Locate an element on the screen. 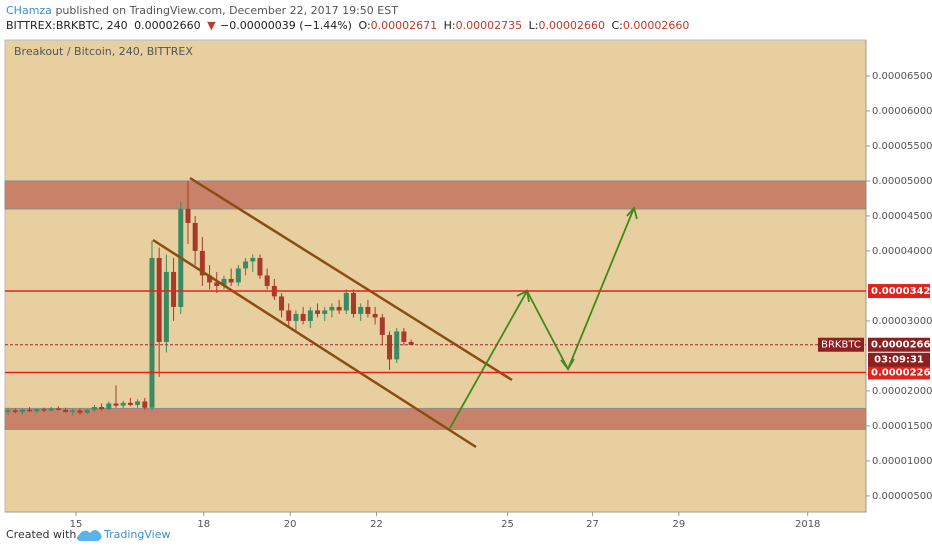  projection-path is located at coordinates (542, 318).